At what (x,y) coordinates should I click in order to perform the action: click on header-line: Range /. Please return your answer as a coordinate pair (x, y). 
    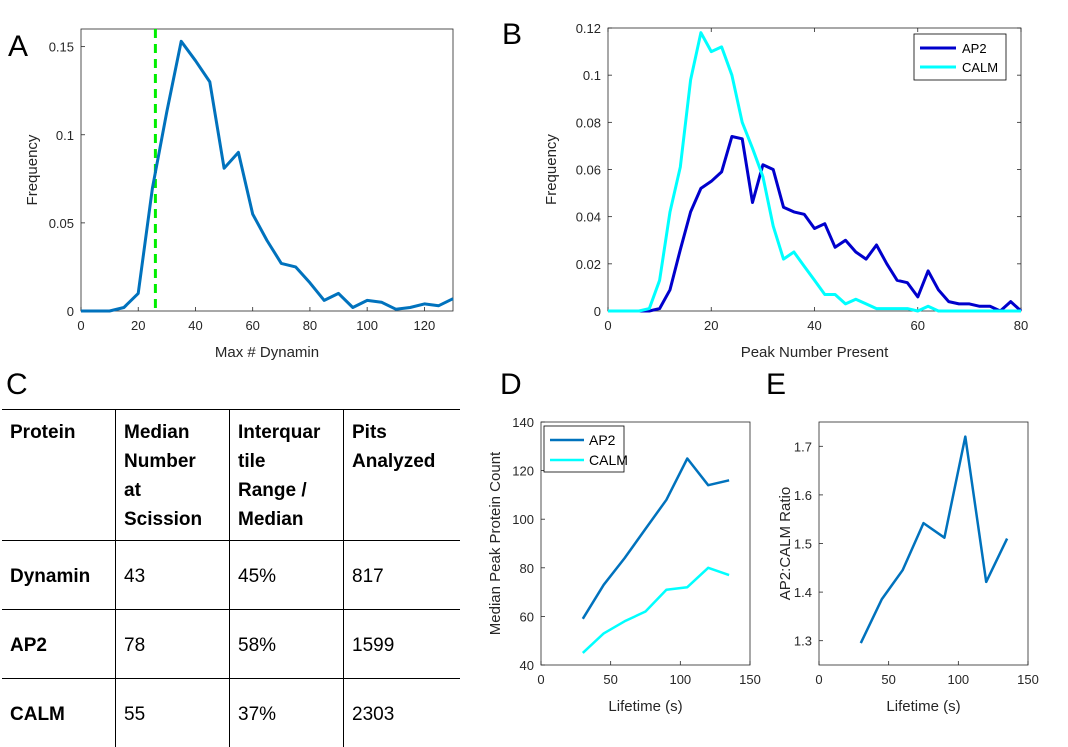
    Looking at the image, I should click on (286, 490).